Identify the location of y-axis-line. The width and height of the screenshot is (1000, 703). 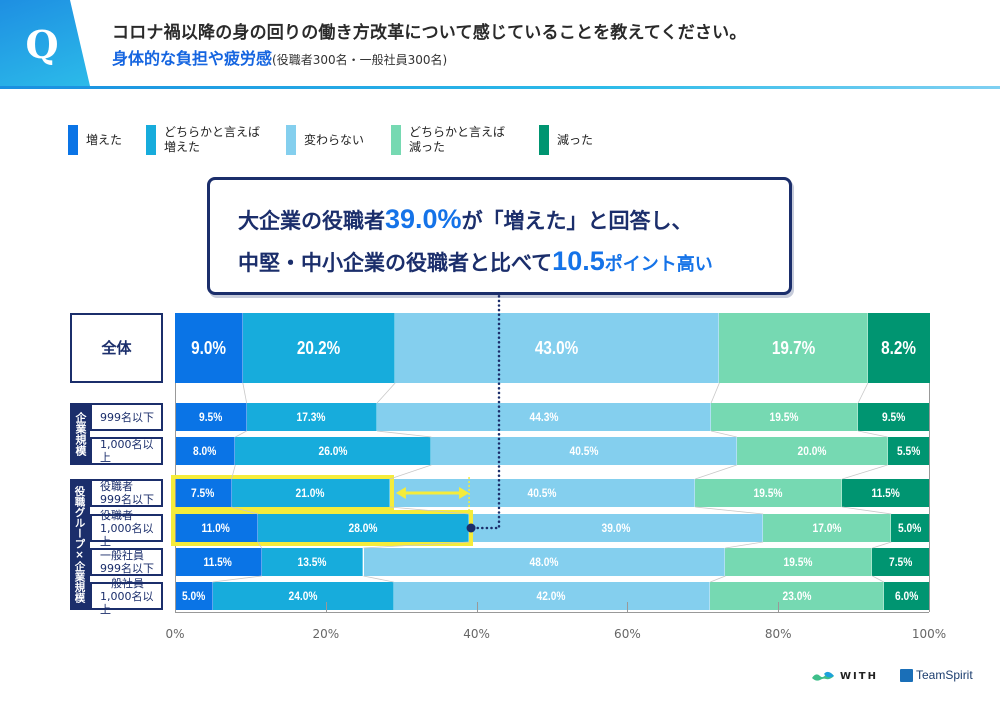
(175, 497).